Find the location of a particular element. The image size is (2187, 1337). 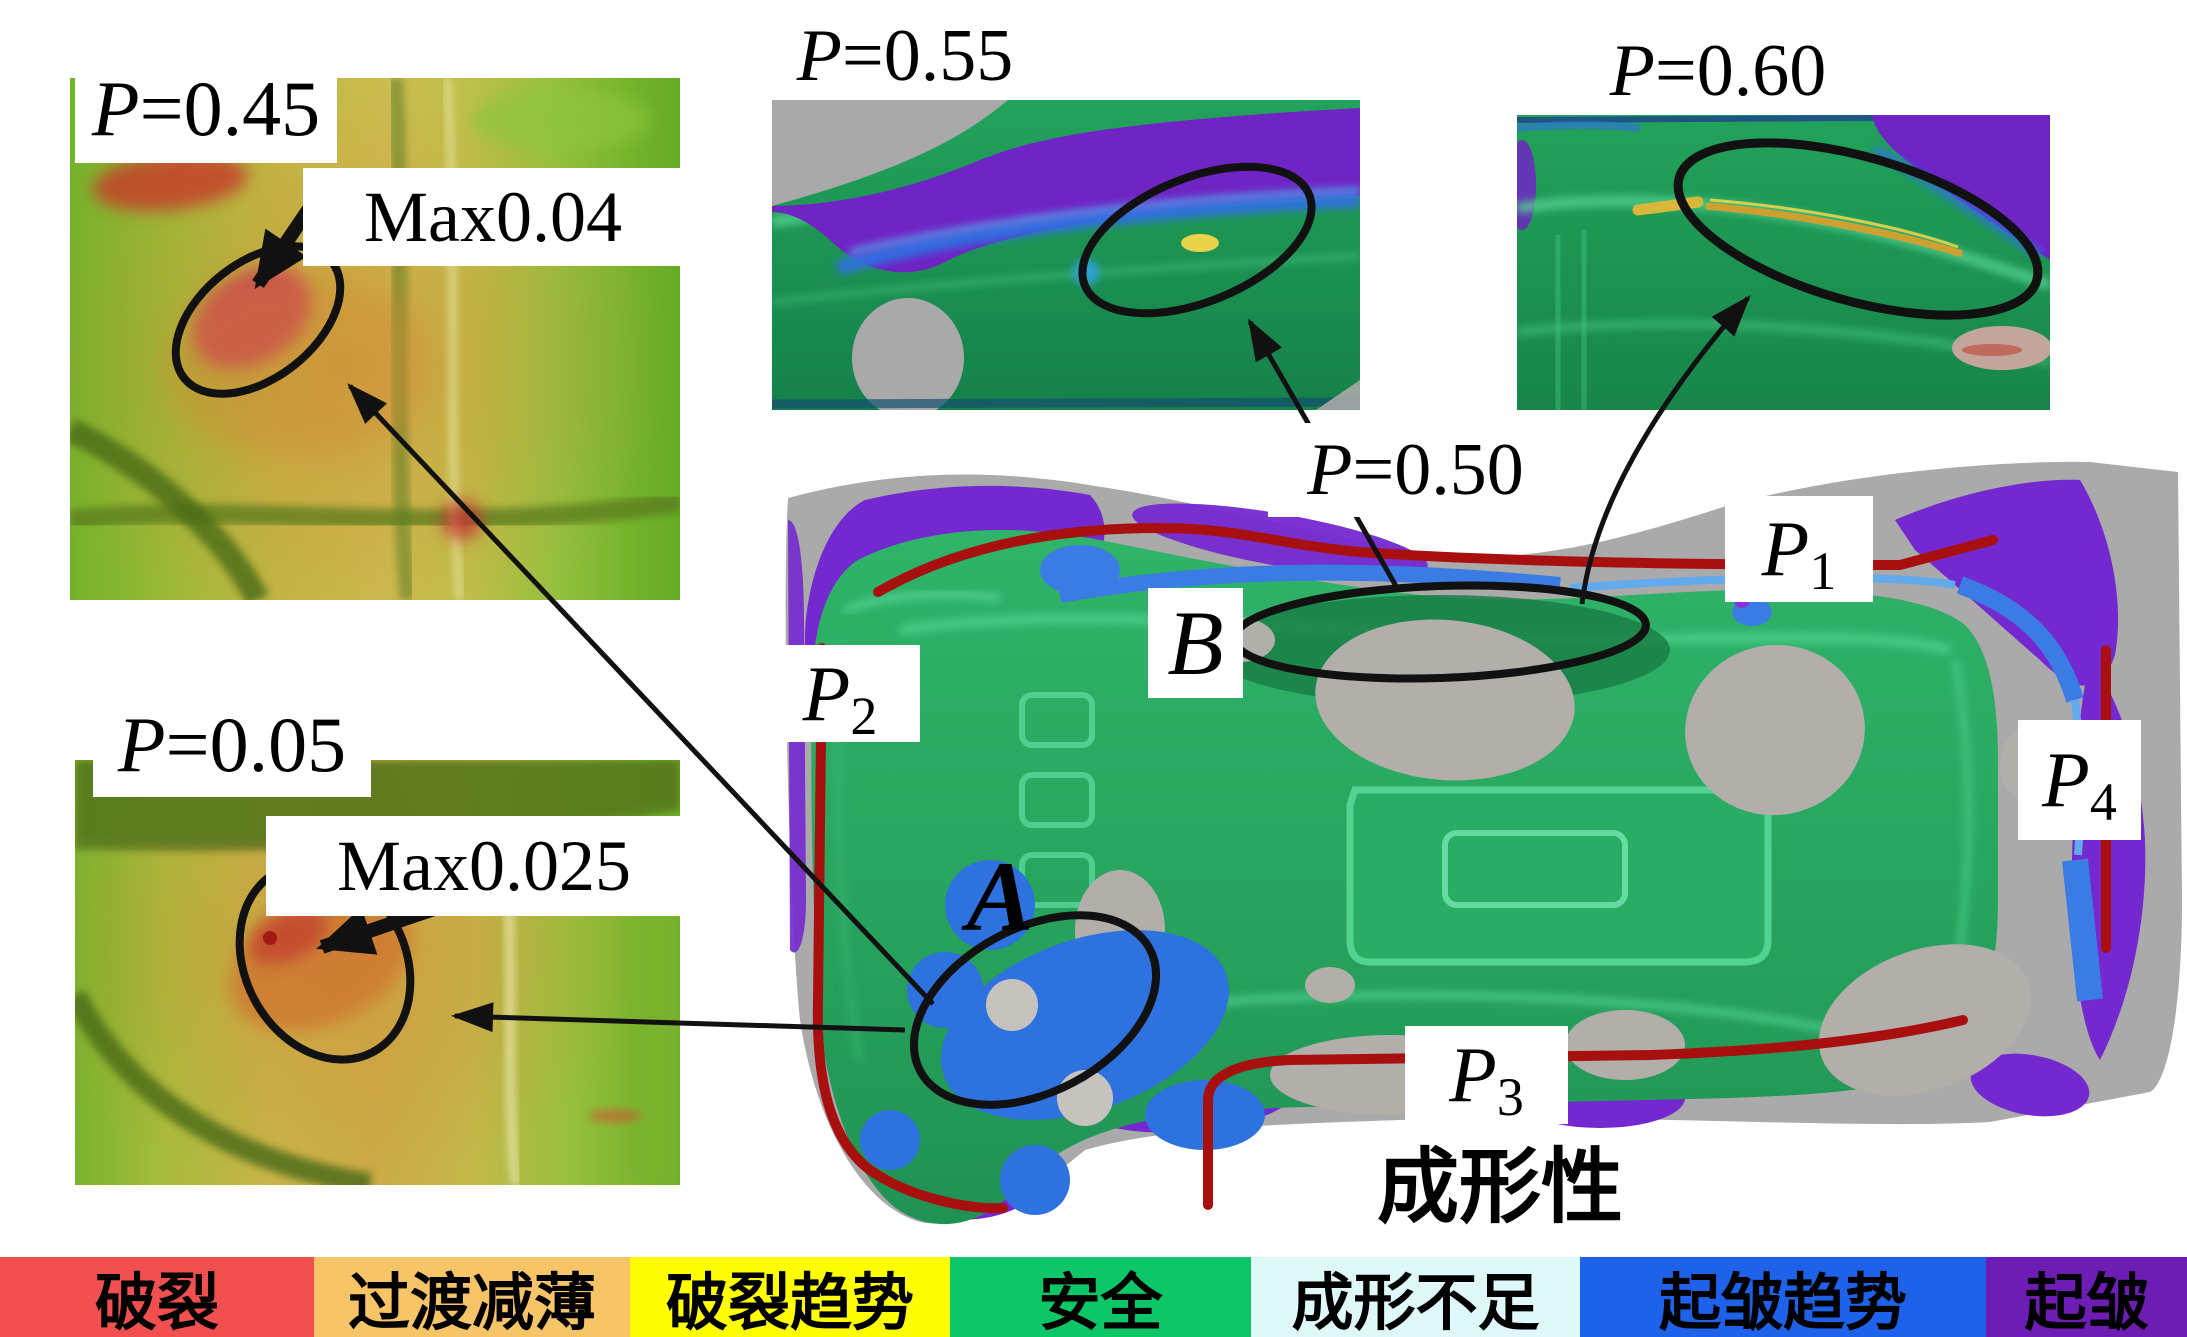

legend-item-excess-thinning: 过渡减薄 is located at coordinates (472, 1297).